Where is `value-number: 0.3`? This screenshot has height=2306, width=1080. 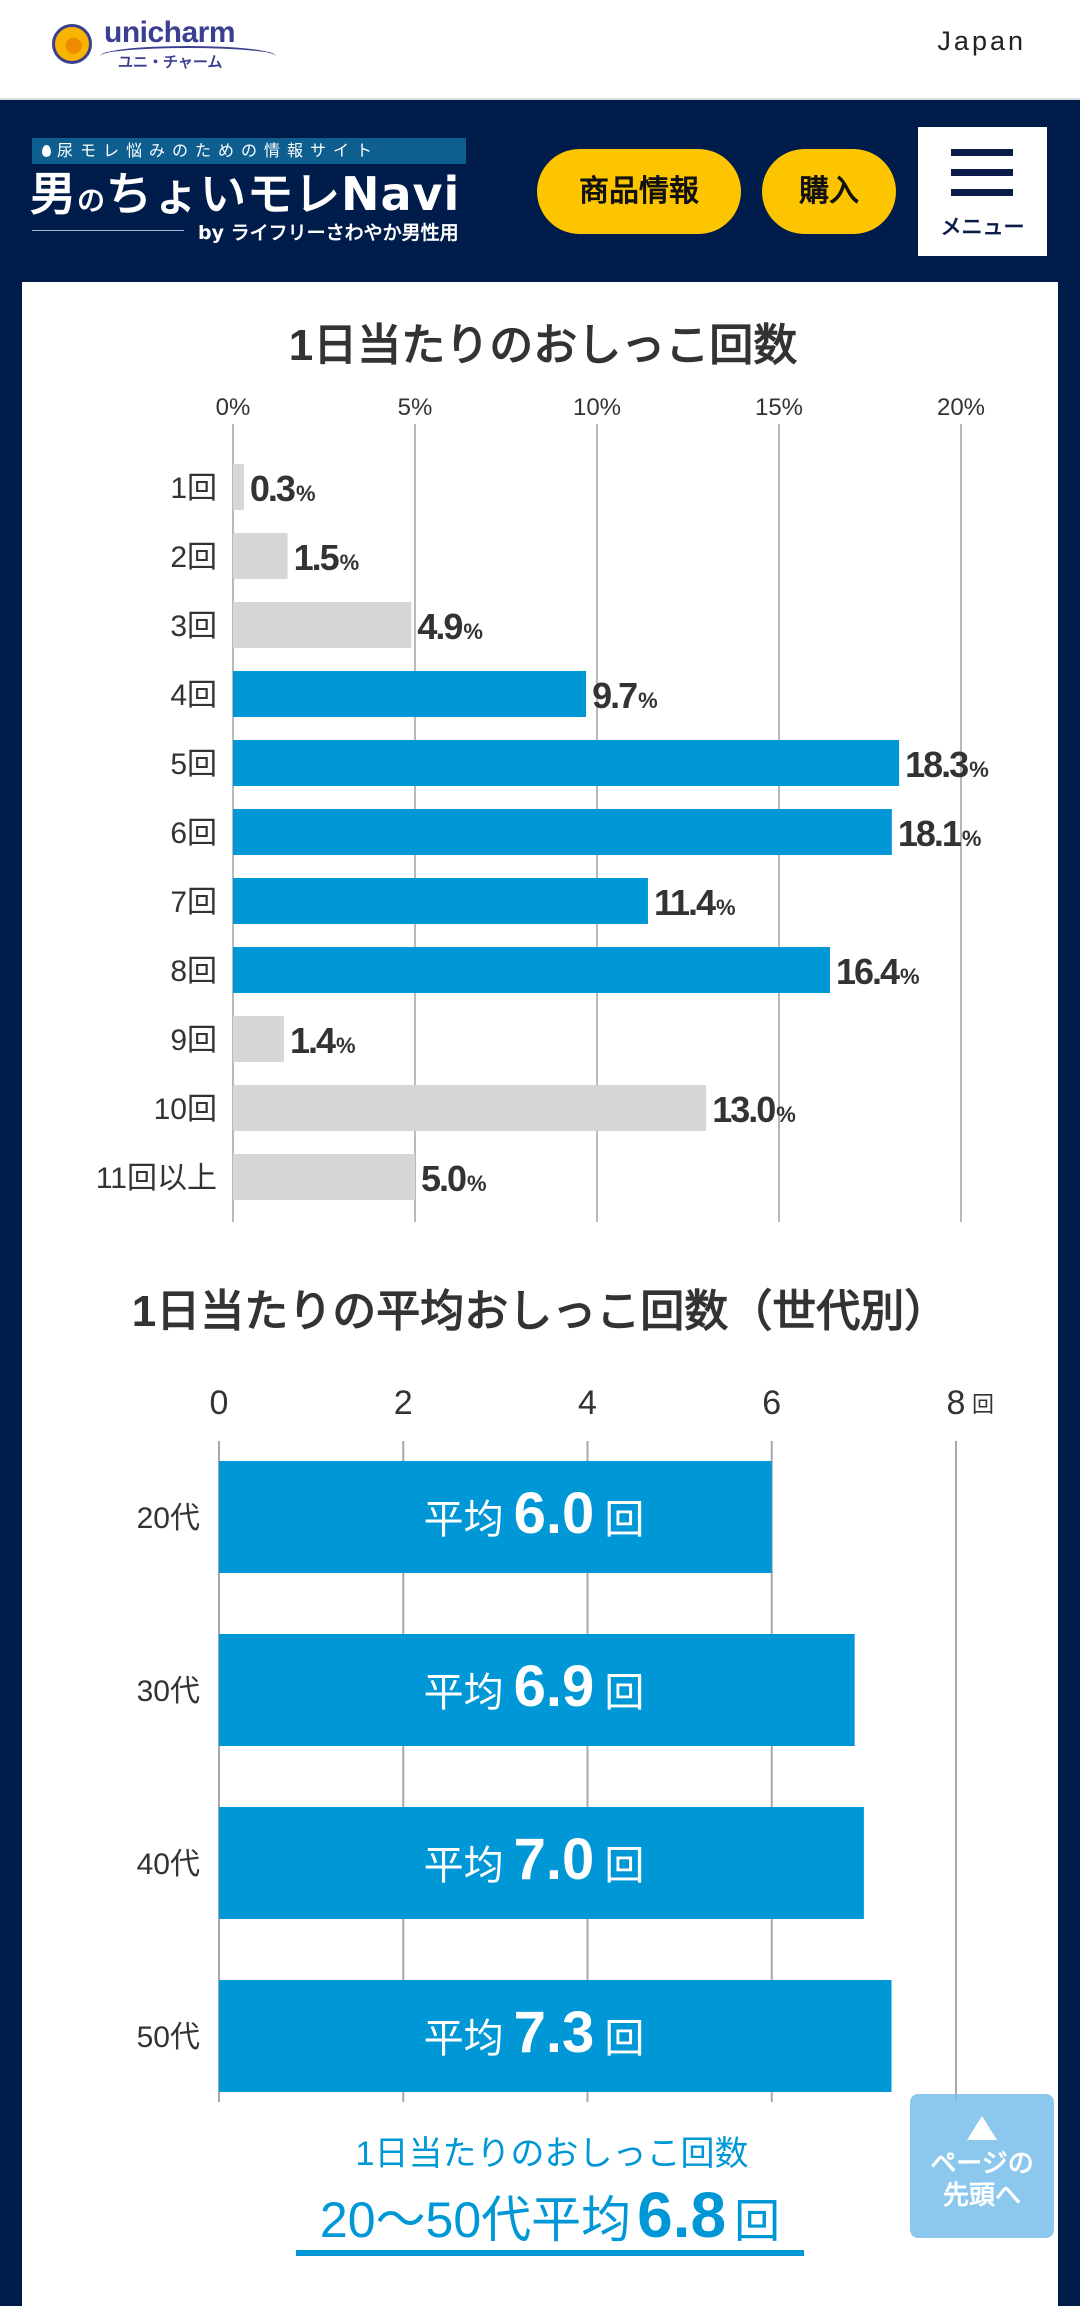
value-number: 0.3 is located at coordinates (272, 488).